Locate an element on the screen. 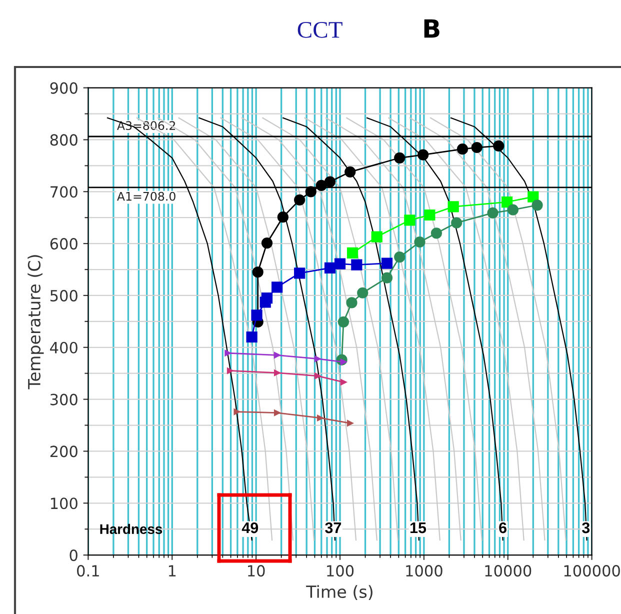 This screenshot has width=621, height=614. y-tick-label: 0 is located at coordinates (74, 556).